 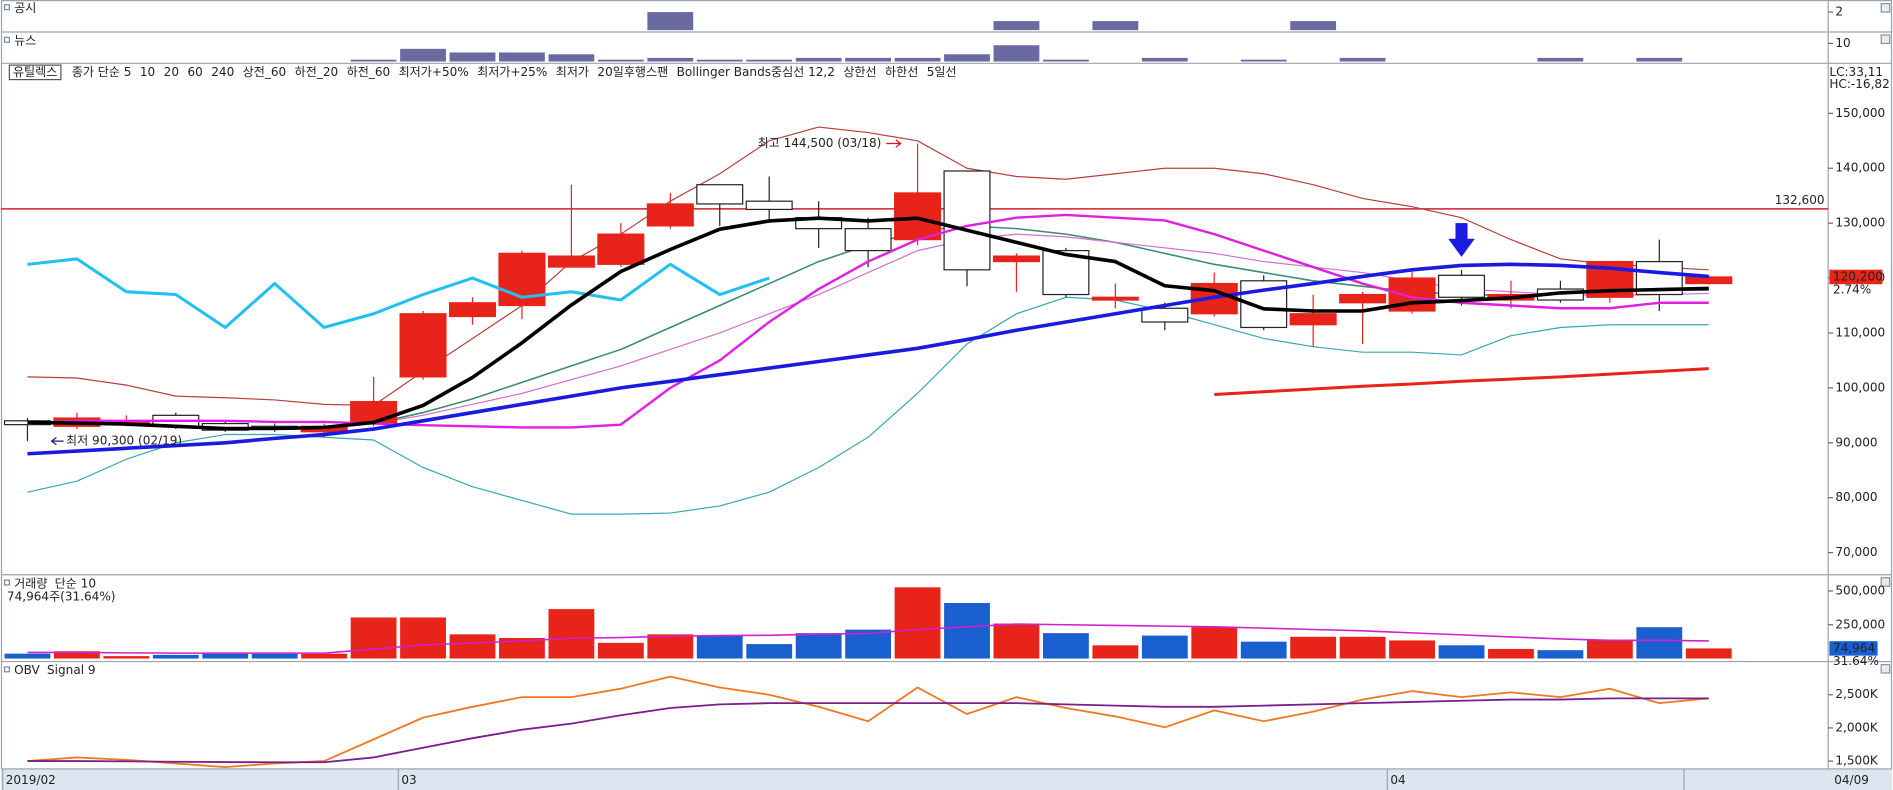 What do you see at coordinates (265, 72) in the screenshot?
I see `legend-entry: 상전_60` at bounding box center [265, 72].